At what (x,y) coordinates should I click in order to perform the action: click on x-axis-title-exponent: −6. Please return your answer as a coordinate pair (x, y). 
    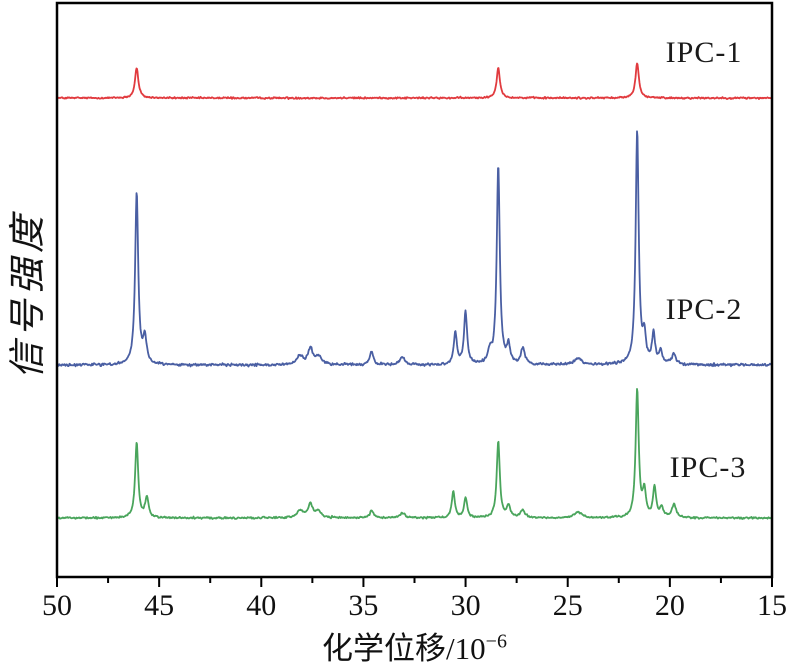
    Looking at the image, I should click on (496, 641).